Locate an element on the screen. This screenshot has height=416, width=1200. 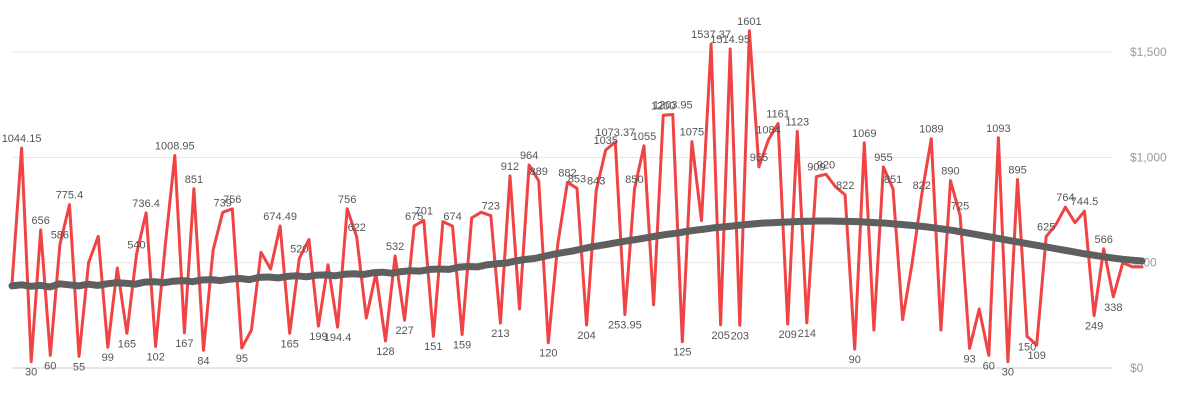
data-label: 214 is located at coordinates (807, 334).